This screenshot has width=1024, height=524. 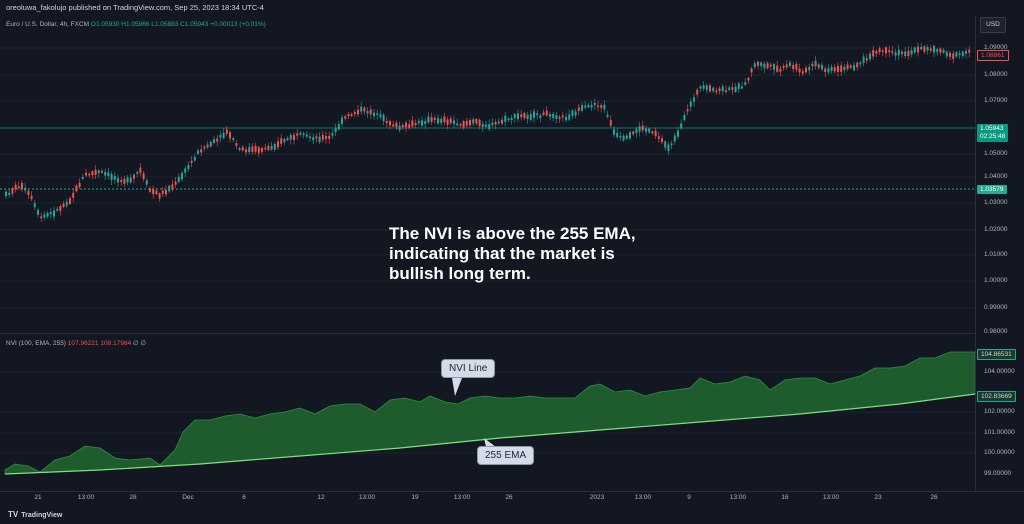 What do you see at coordinates (38, 497) in the screenshot?
I see `time-label: 21` at bounding box center [38, 497].